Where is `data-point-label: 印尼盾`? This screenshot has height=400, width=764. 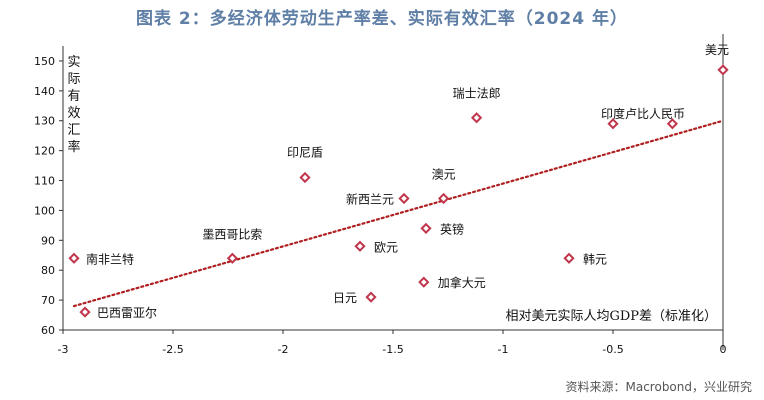 data-point-label: 印尼盾 is located at coordinates (305, 153).